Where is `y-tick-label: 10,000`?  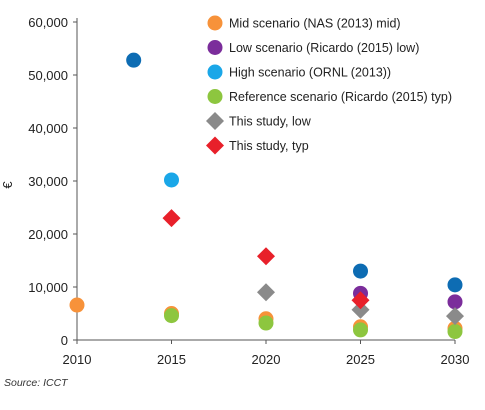 y-tick-label: 10,000 is located at coordinates (48, 287).